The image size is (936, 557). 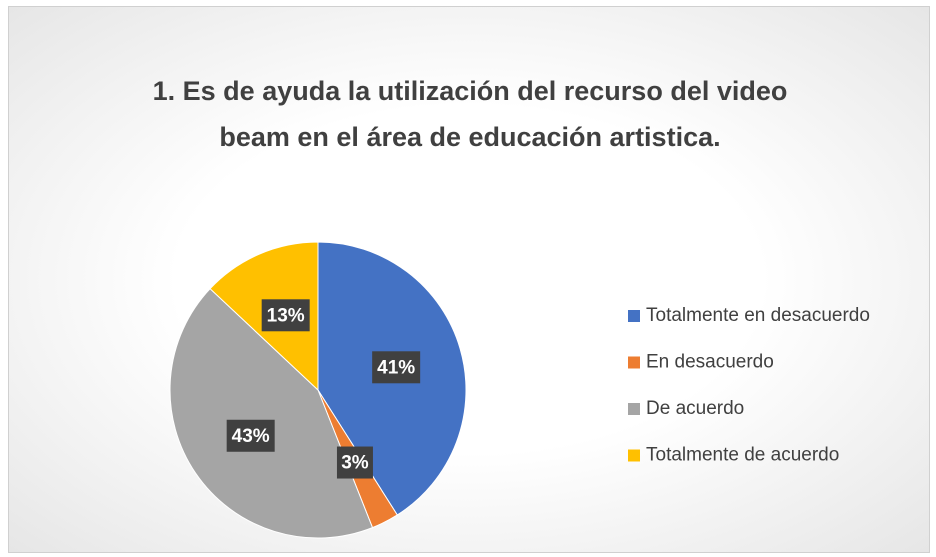 I want to click on data-label: 41%, so click(x=396, y=367).